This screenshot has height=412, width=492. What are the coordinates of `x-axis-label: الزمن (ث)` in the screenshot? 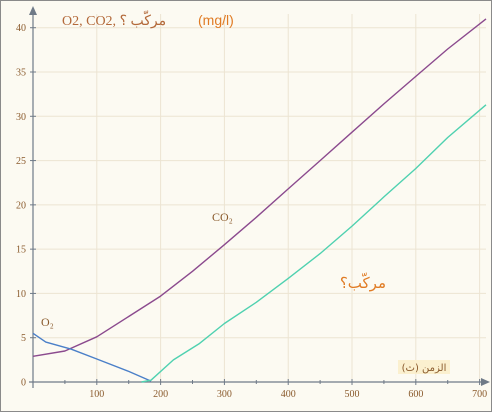 It's located at (424, 368).